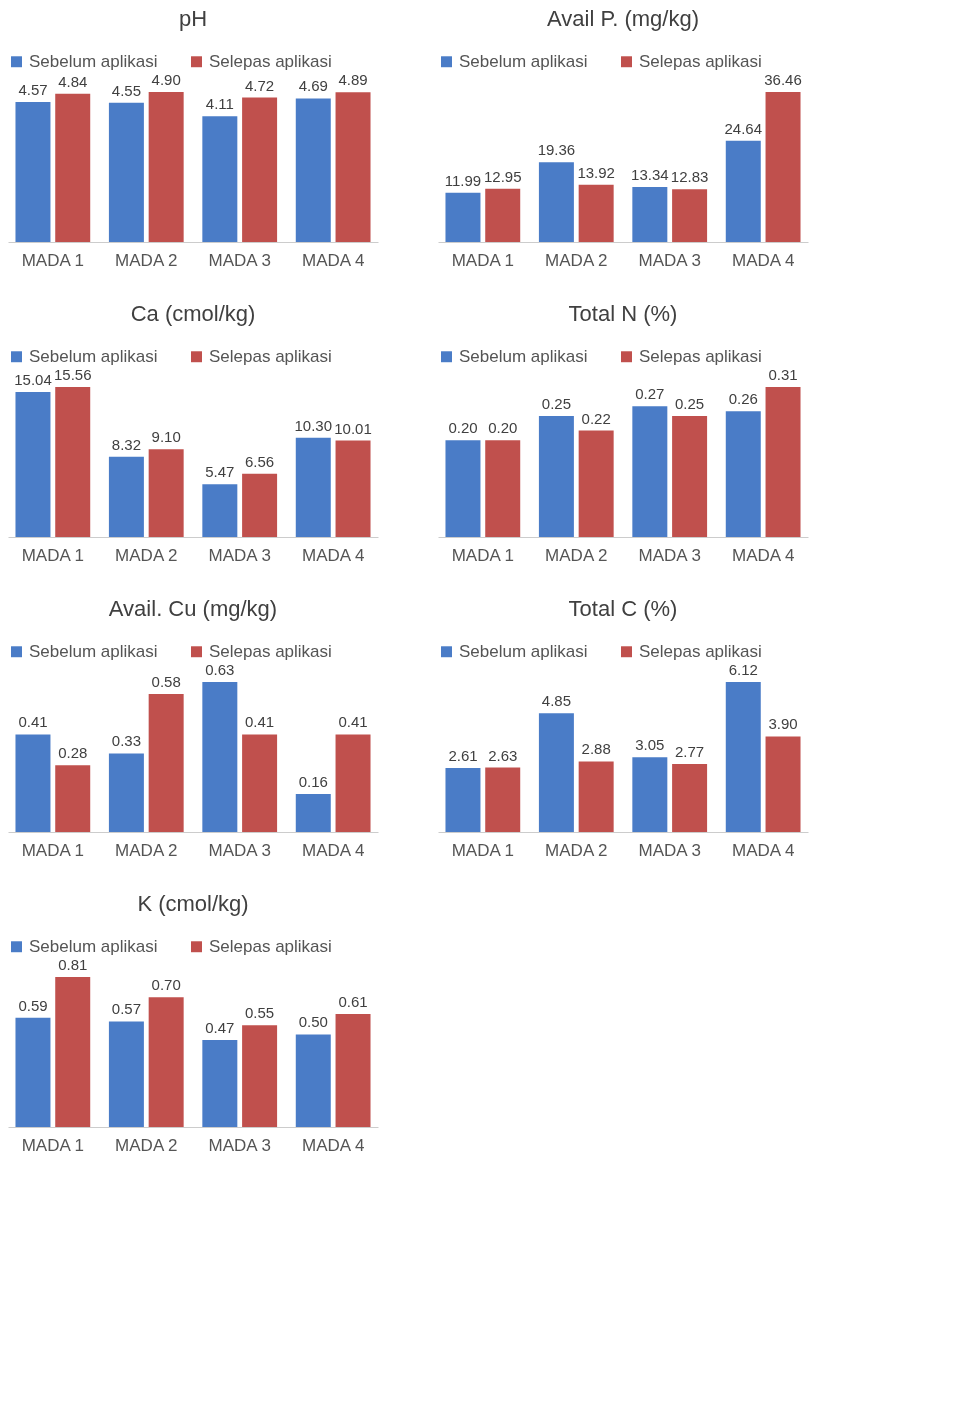 Image resolution: width=964 pixels, height=1424 pixels. I want to click on data-label: 0.33, so click(126, 741).